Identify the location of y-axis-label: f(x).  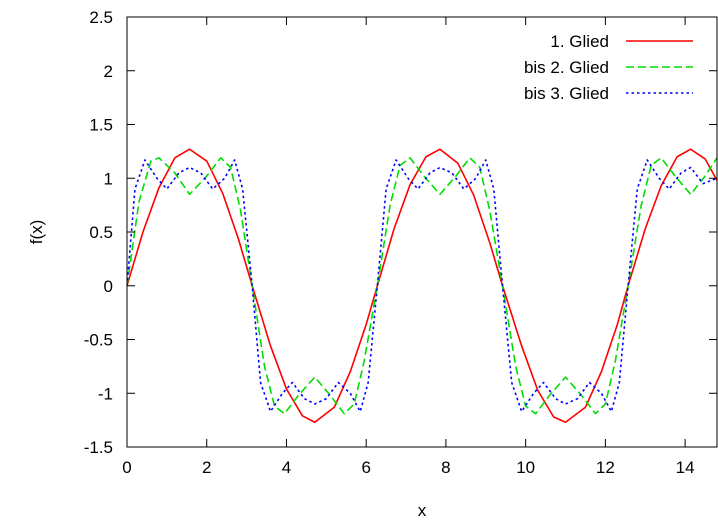
(36, 232).